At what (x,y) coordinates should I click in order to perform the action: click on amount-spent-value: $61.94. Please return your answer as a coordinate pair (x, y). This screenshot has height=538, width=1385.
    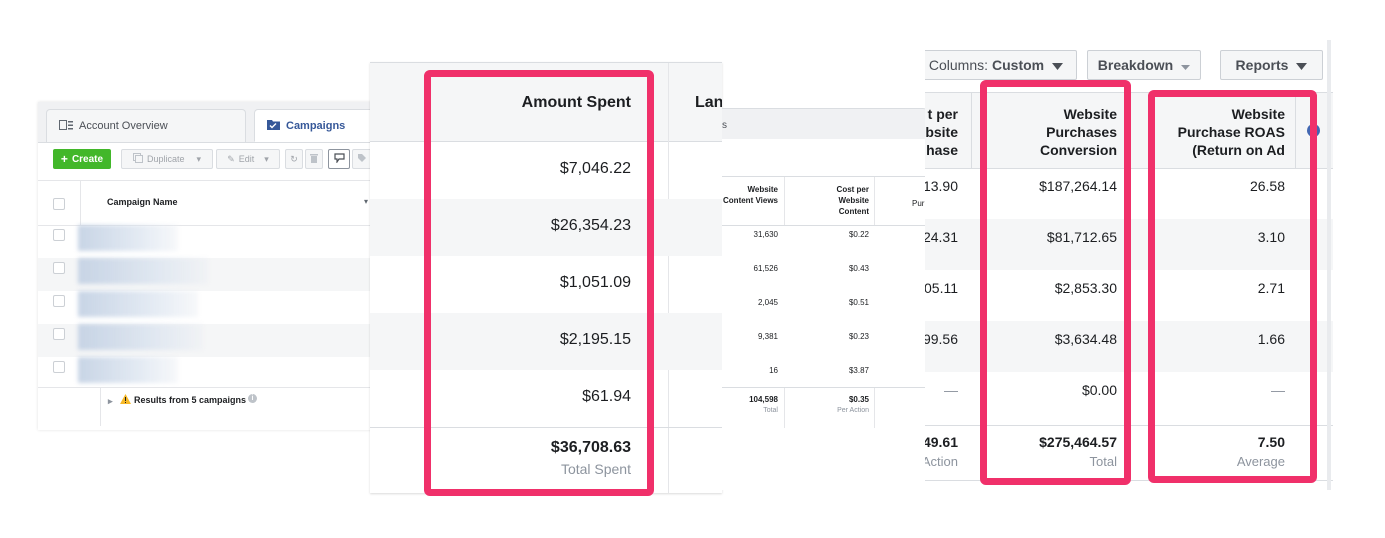
    Looking at the image, I should click on (606, 396).